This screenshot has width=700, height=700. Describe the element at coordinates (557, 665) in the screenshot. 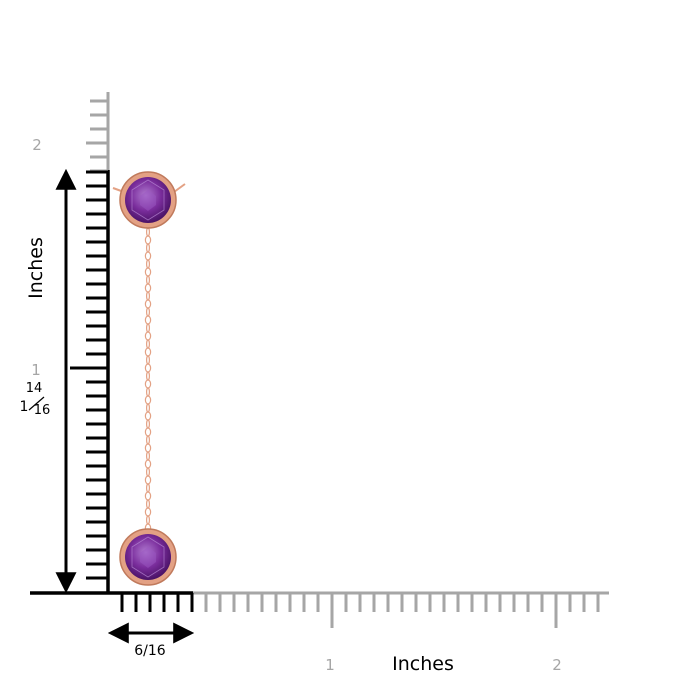

I see `horizontal-tick-label-2: 2` at that location.